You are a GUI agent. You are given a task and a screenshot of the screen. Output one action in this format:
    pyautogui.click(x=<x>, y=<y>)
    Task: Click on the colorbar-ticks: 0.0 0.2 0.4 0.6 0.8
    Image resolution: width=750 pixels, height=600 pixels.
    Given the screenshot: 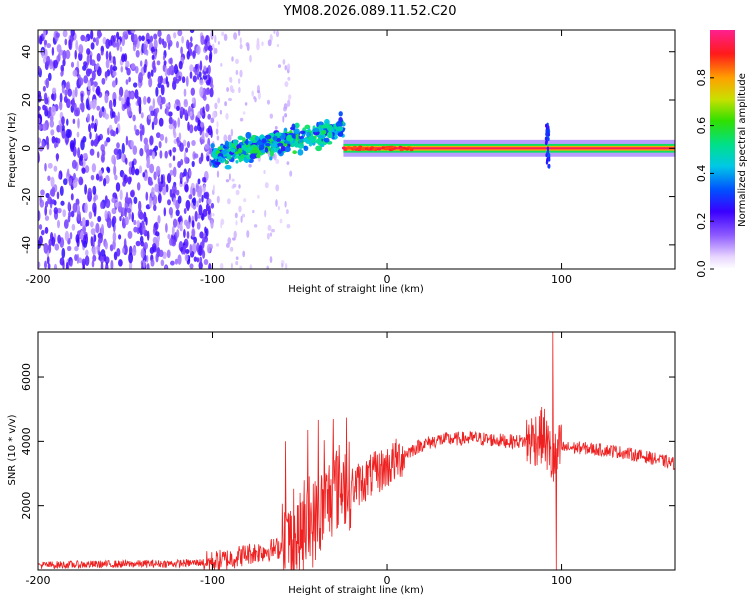 What is the action you would take?
    pyautogui.click(x=704, y=173)
    